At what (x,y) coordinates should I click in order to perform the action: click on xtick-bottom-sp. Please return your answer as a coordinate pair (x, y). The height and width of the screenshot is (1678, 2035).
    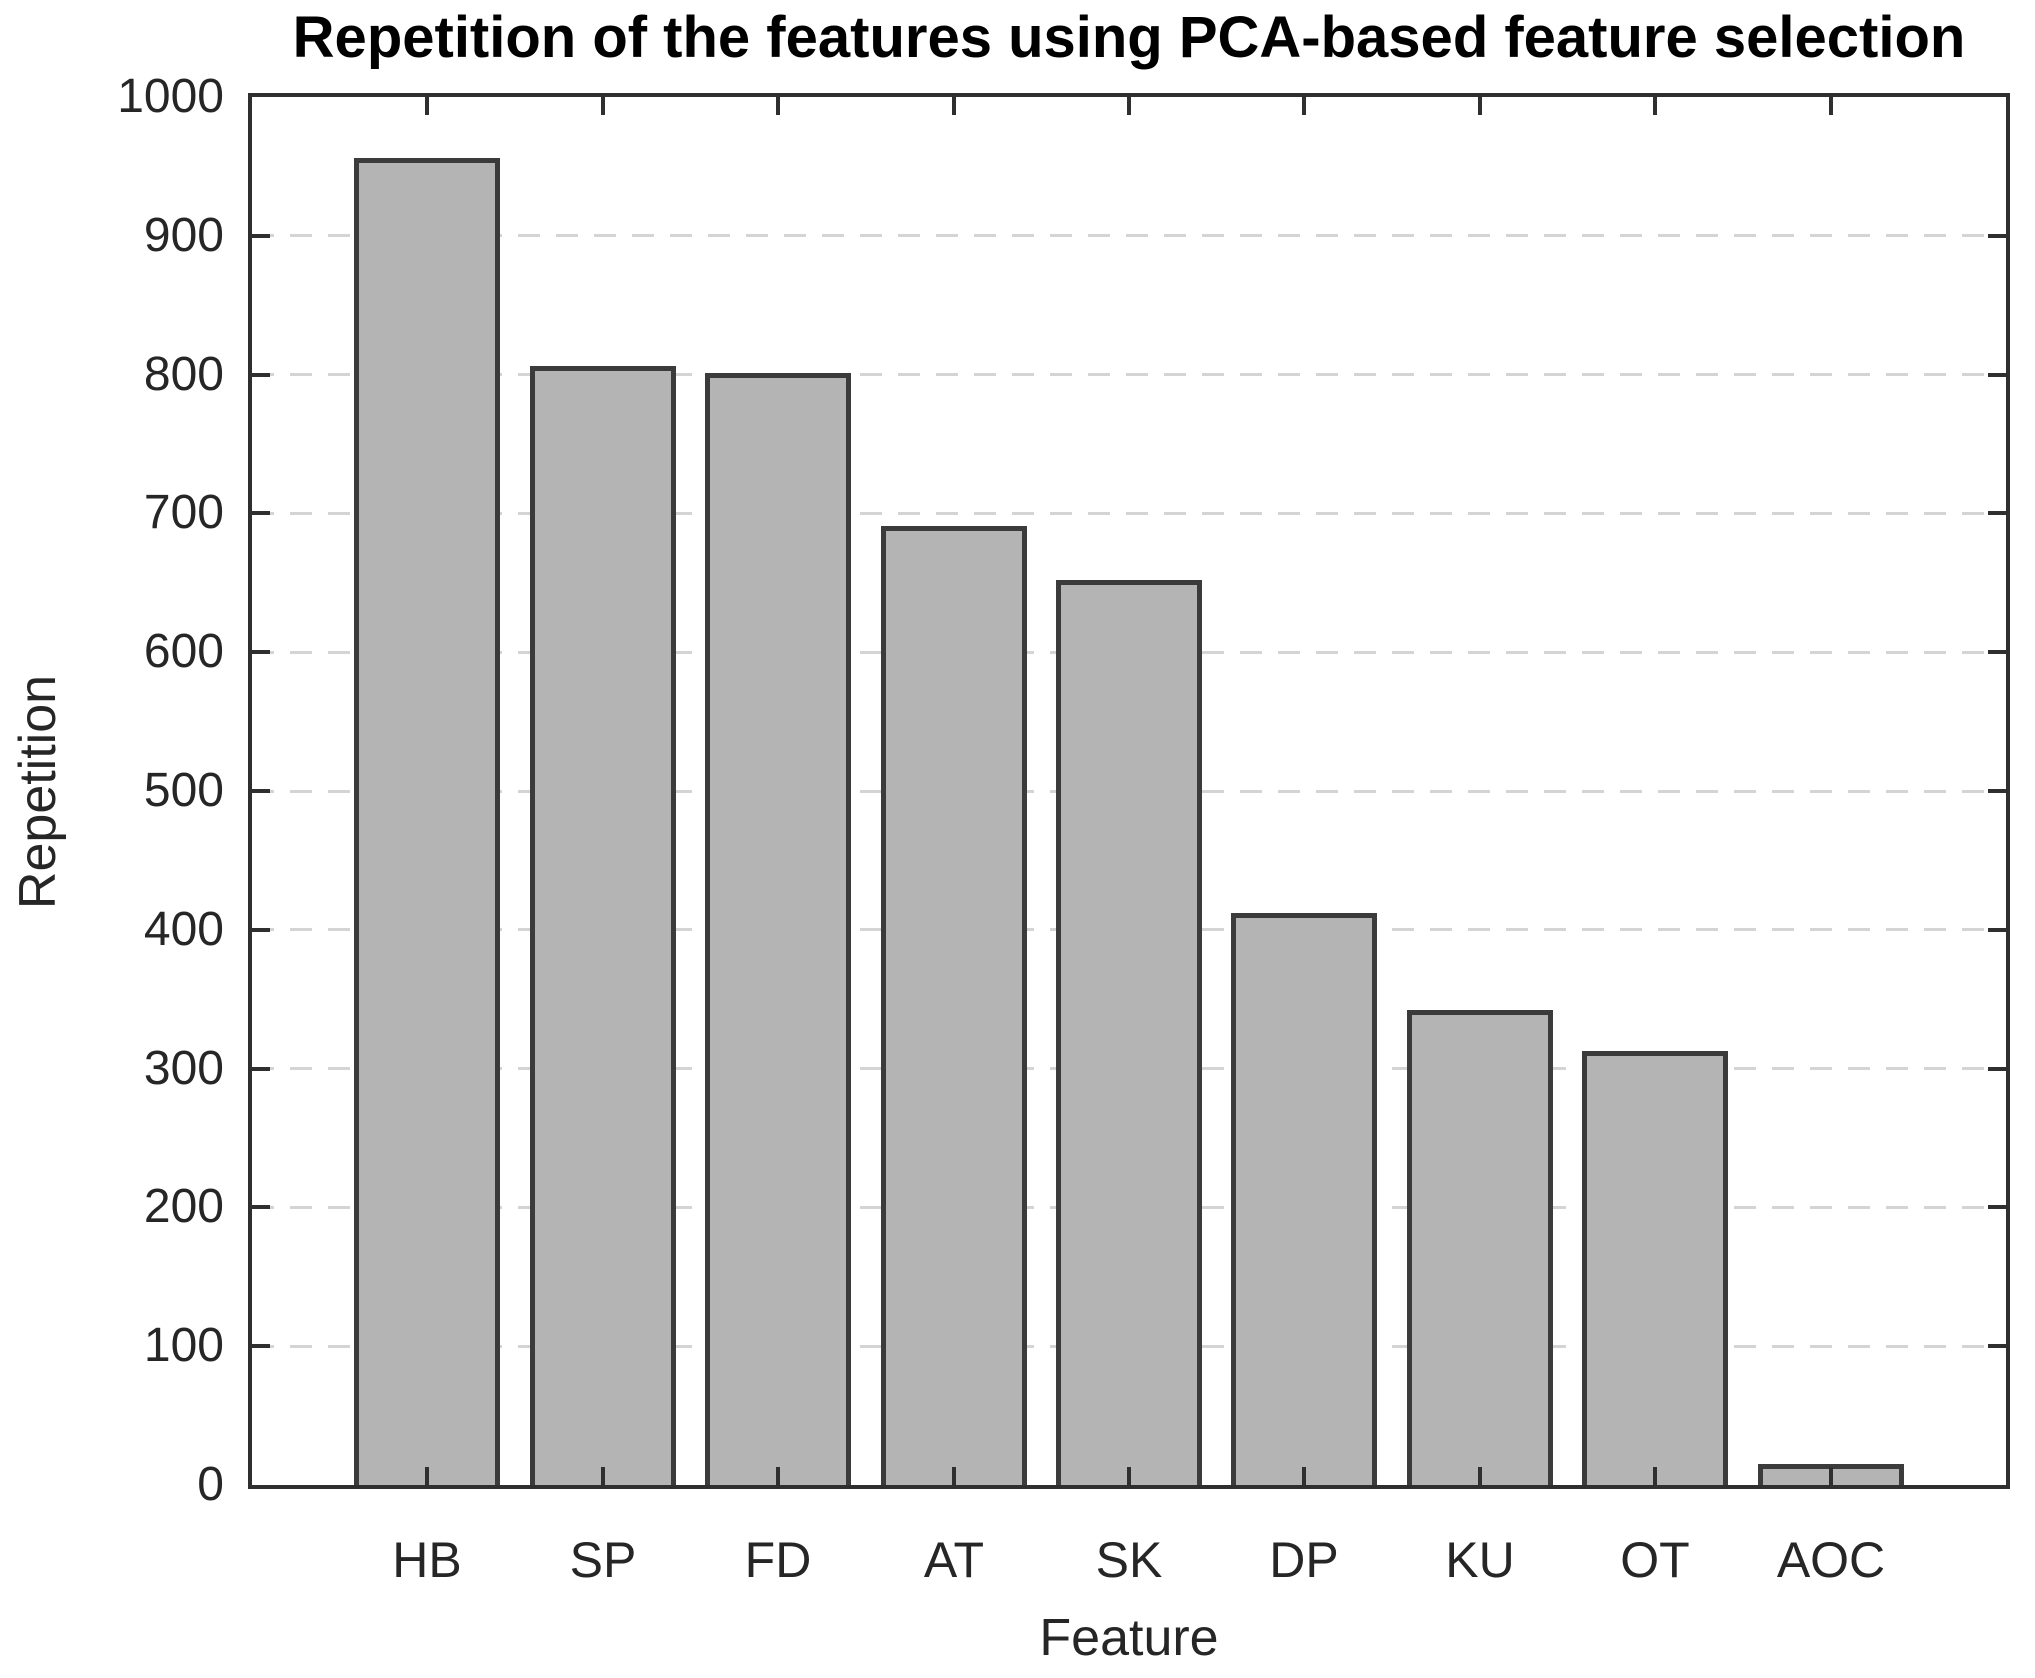
    Looking at the image, I should click on (603, 1476).